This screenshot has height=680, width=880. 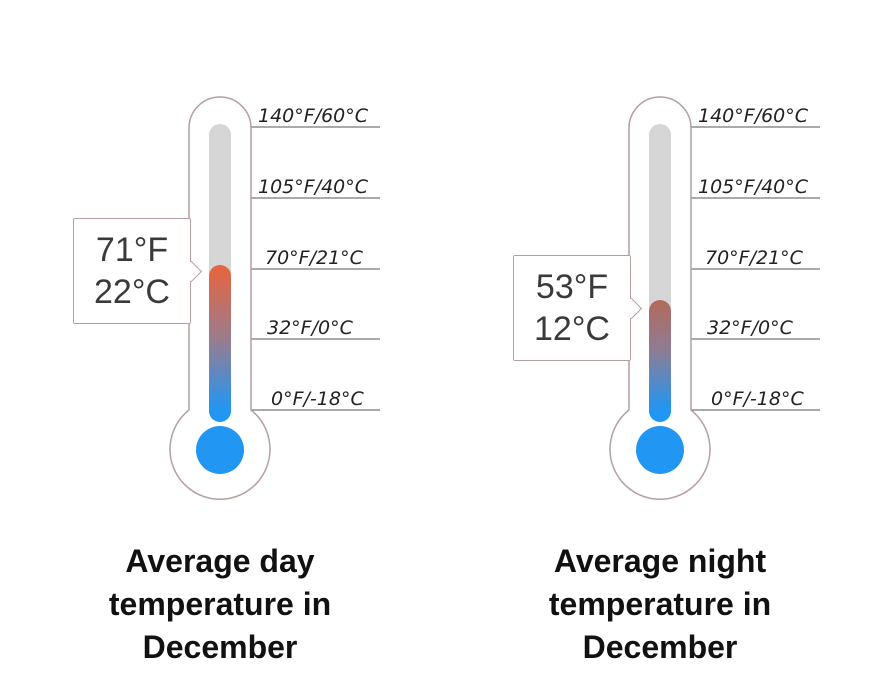 What do you see at coordinates (572, 287) in the screenshot?
I see `value-fahrenheit: 53°F` at bounding box center [572, 287].